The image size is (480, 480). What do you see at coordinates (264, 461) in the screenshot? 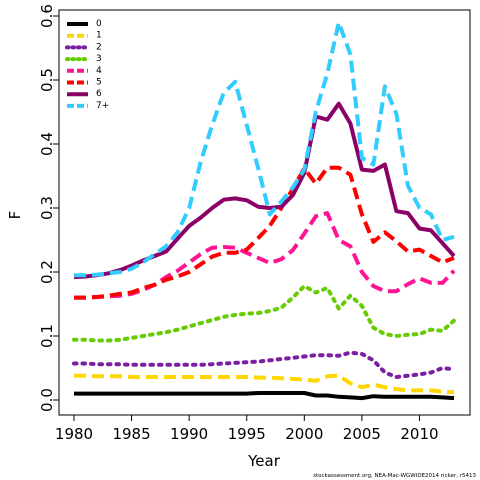
I see `x-axis-title: Year` at bounding box center [264, 461].